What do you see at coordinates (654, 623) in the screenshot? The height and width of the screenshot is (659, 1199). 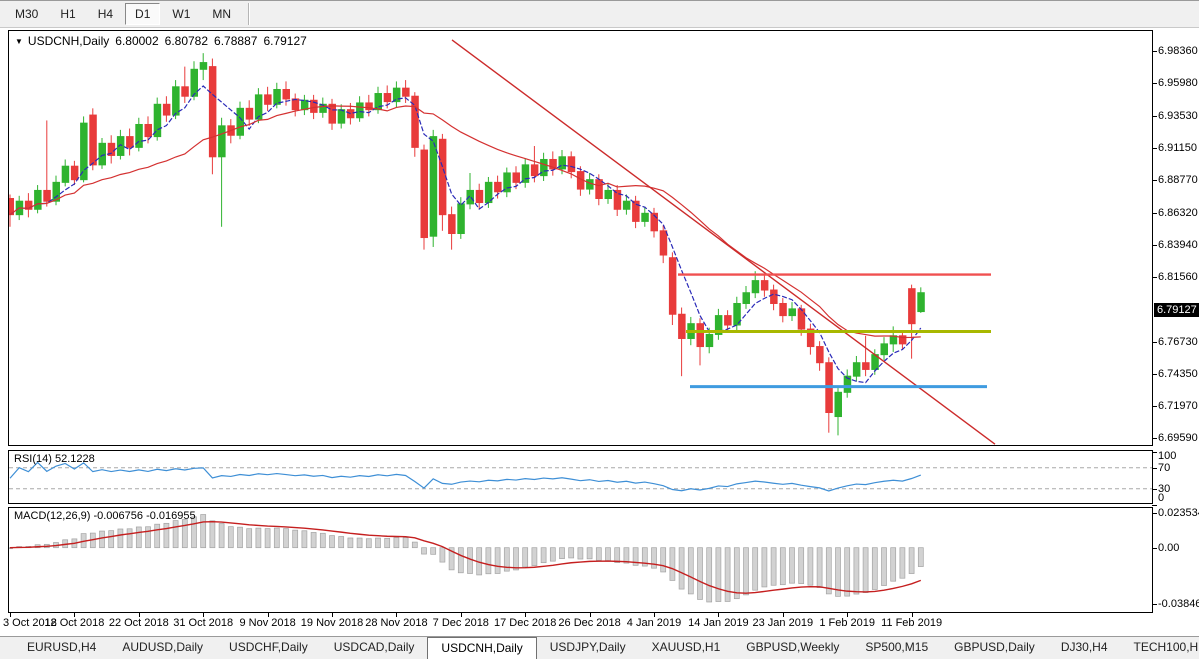 I see `date-axis-label: 4 Jan 2019` at bounding box center [654, 623].